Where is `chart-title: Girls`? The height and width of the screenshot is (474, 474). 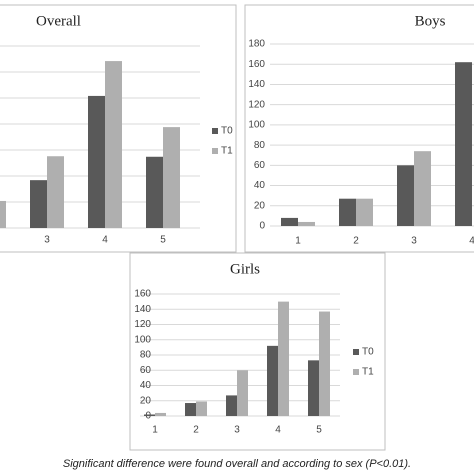
chart-title: Girls is located at coordinates (245, 269).